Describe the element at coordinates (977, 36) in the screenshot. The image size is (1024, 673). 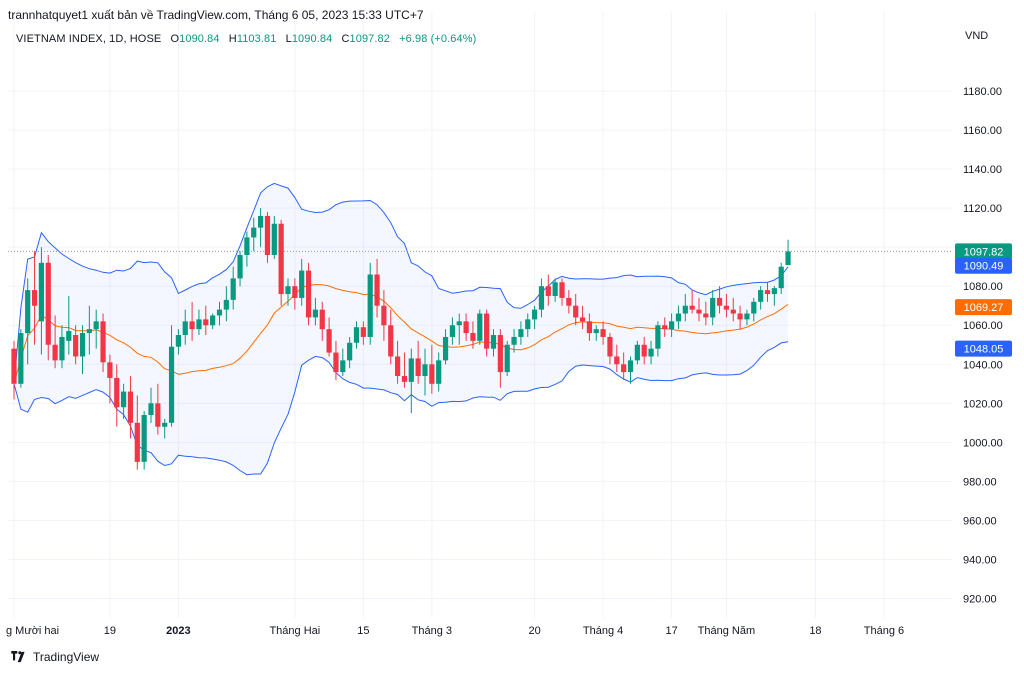
I see `currency-label: VND` at that location.